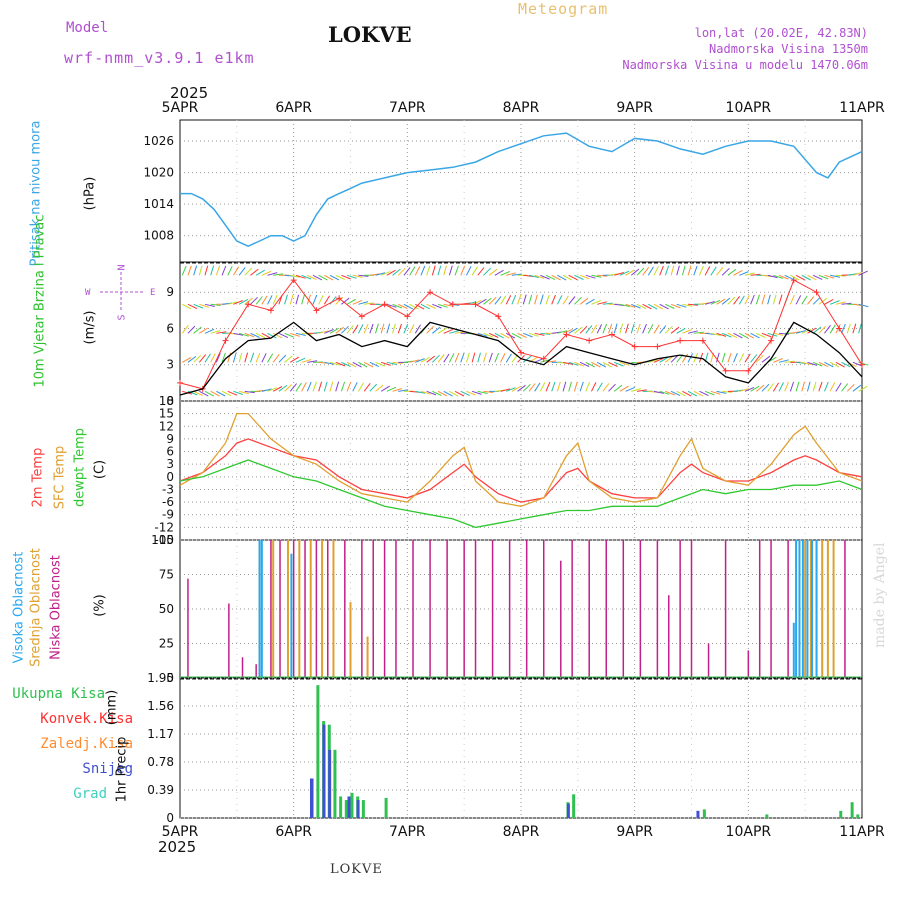 This screenshot has width=900, height=900. What do you see at coordinates (170, 818) in the screenshot?
I see `y-tick-label-4: 0` at bounding box center [170, 818].